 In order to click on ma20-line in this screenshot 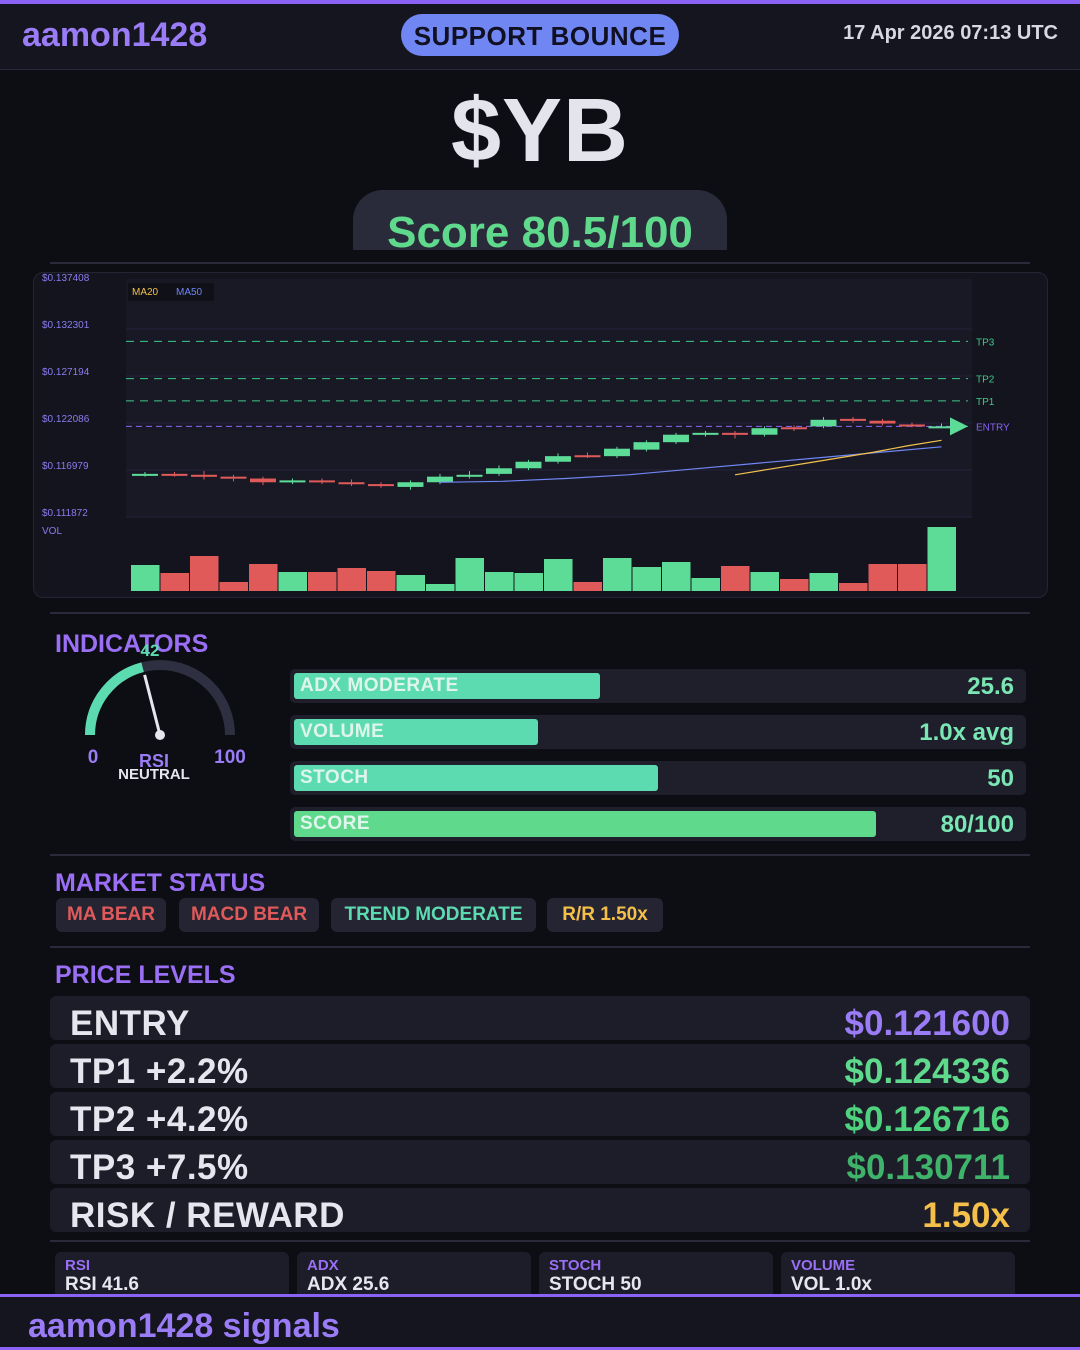, I will do `click(838, 457)`.